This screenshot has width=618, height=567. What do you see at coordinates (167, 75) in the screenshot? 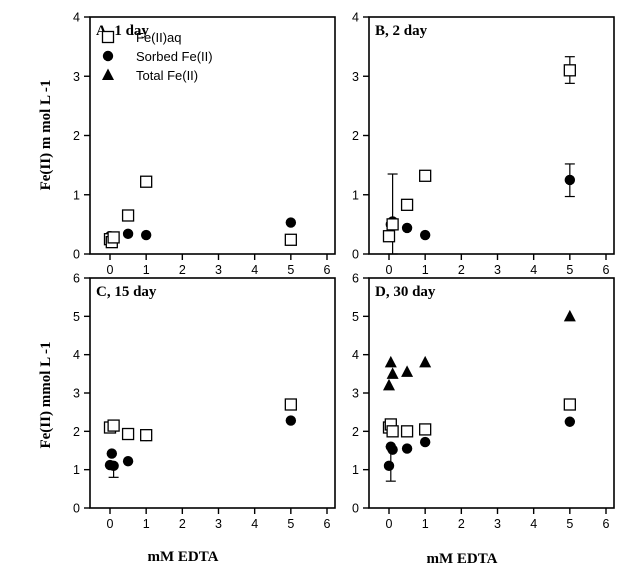
I see `legend-label: Total Fe(II)` at bounding box center [167, 75].